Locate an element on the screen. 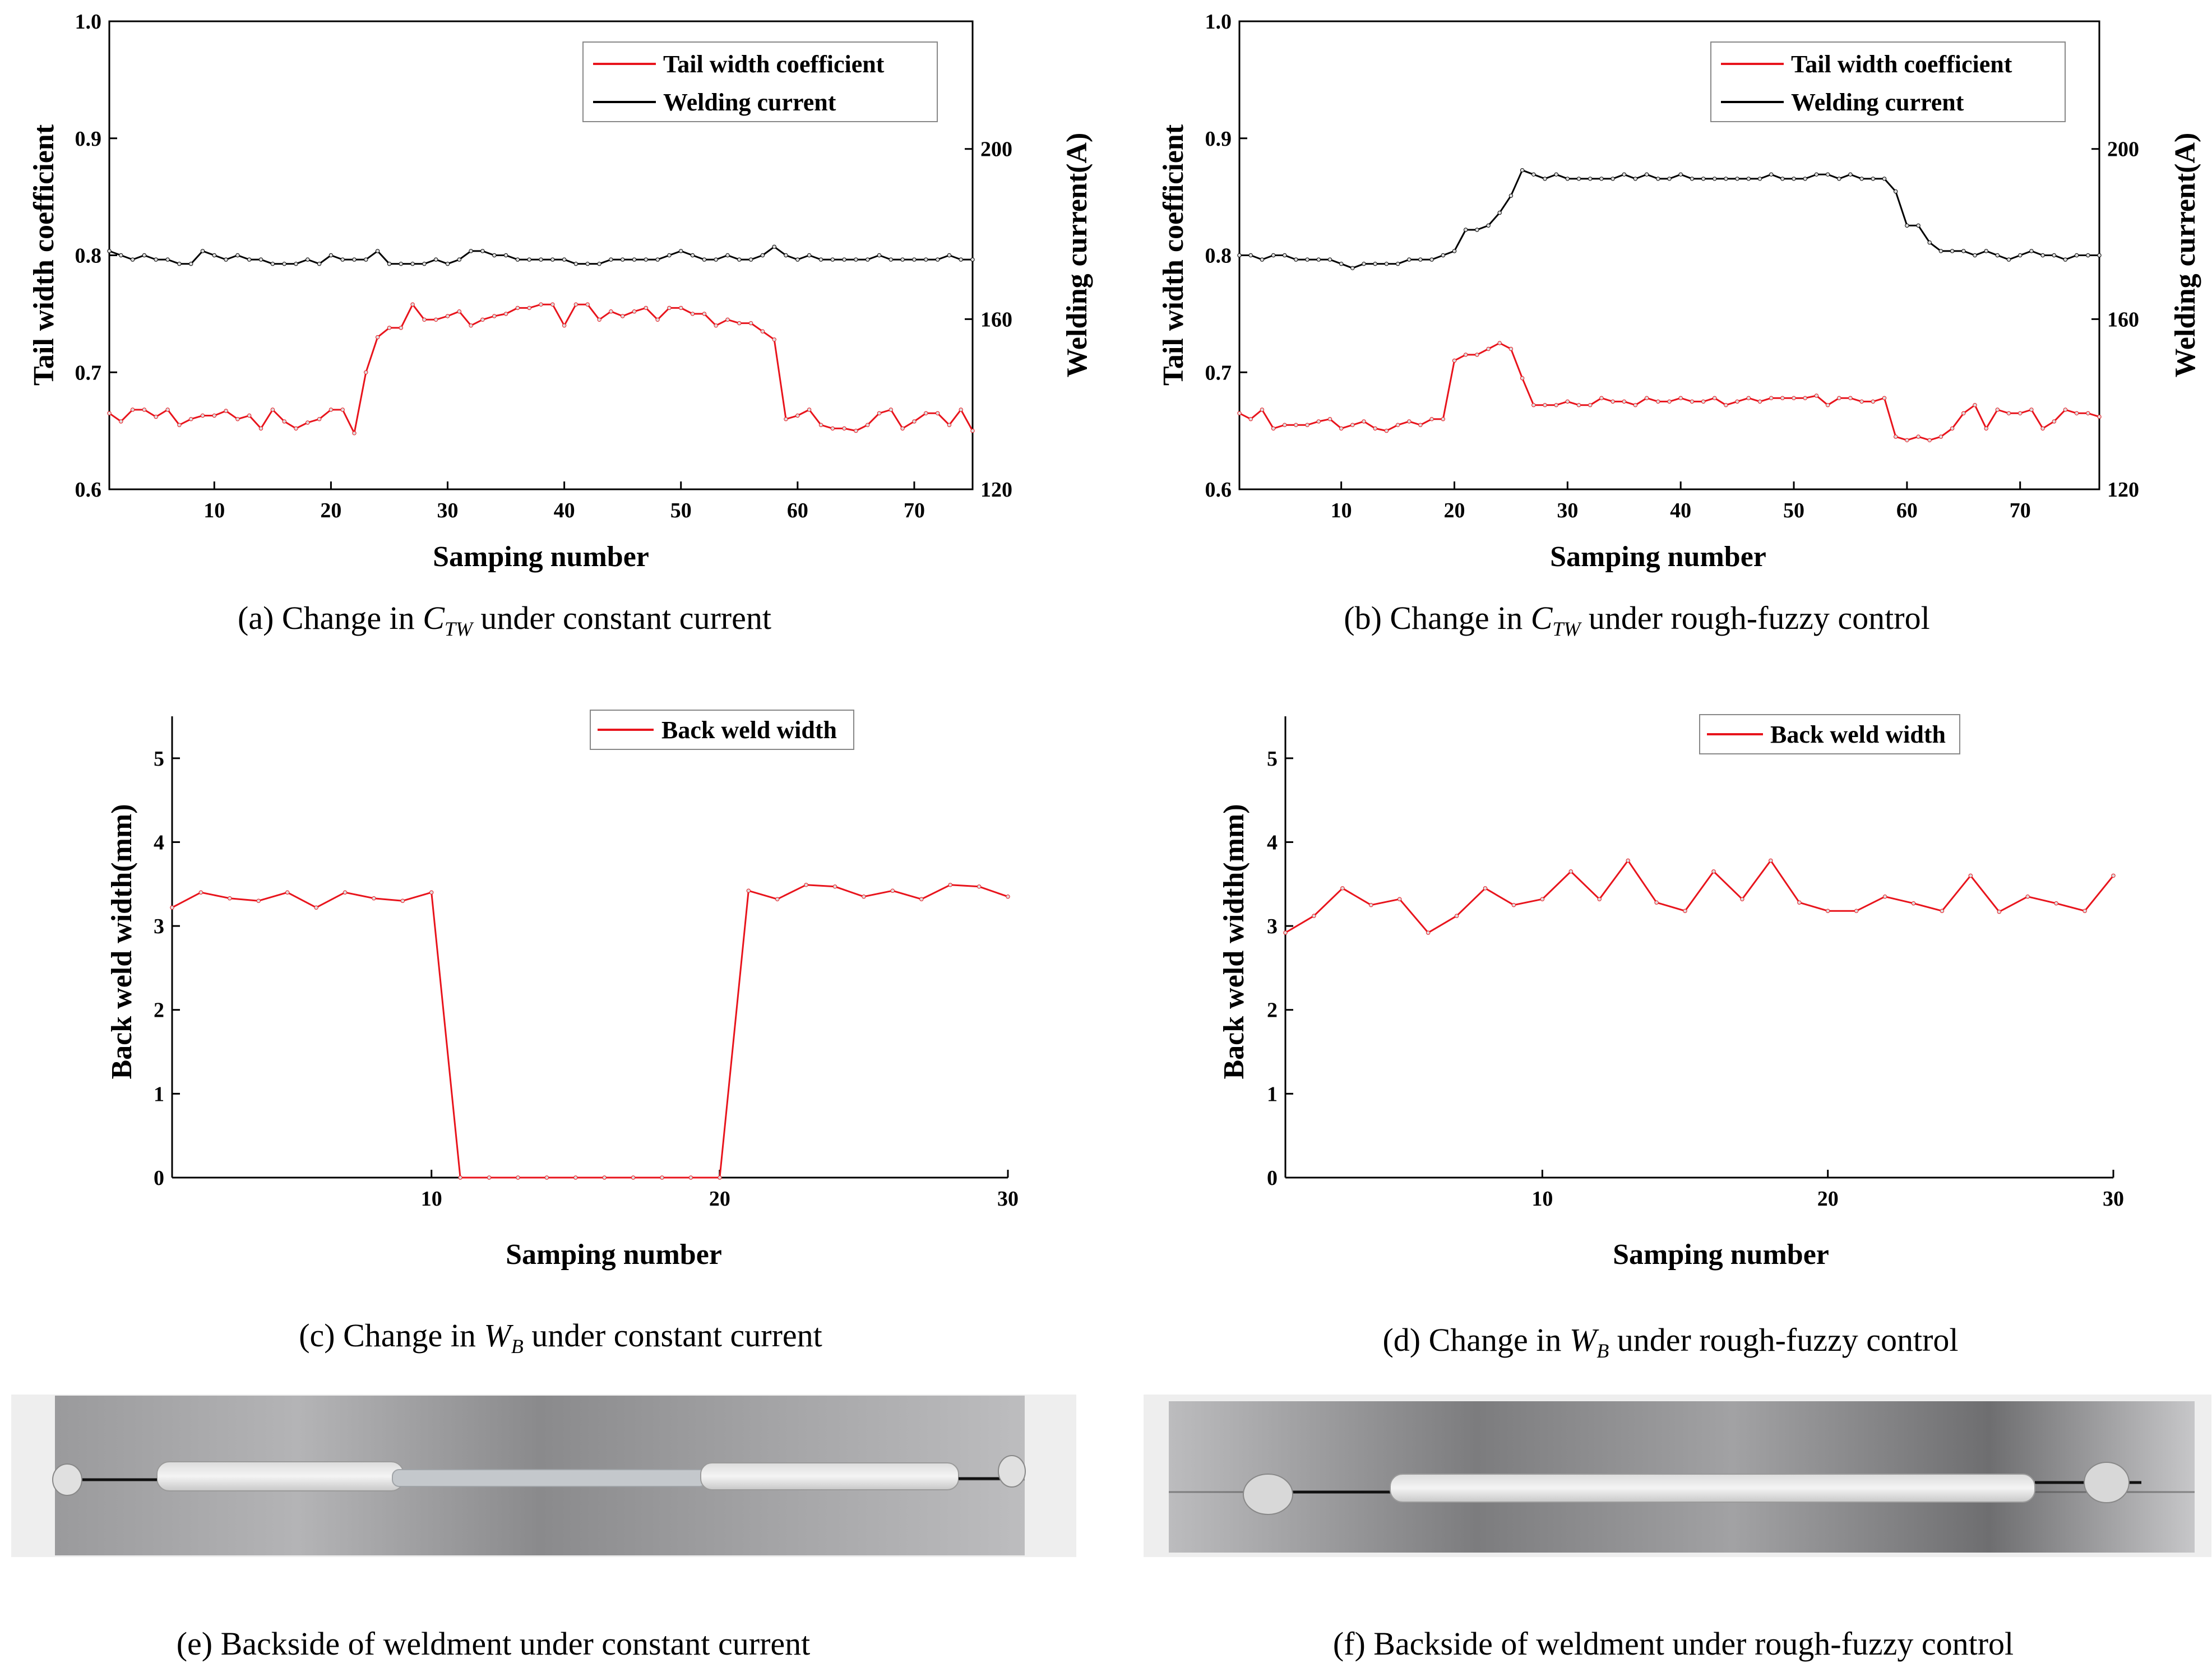  x-tick-label: 30 is located at coordinates (1567, 511).